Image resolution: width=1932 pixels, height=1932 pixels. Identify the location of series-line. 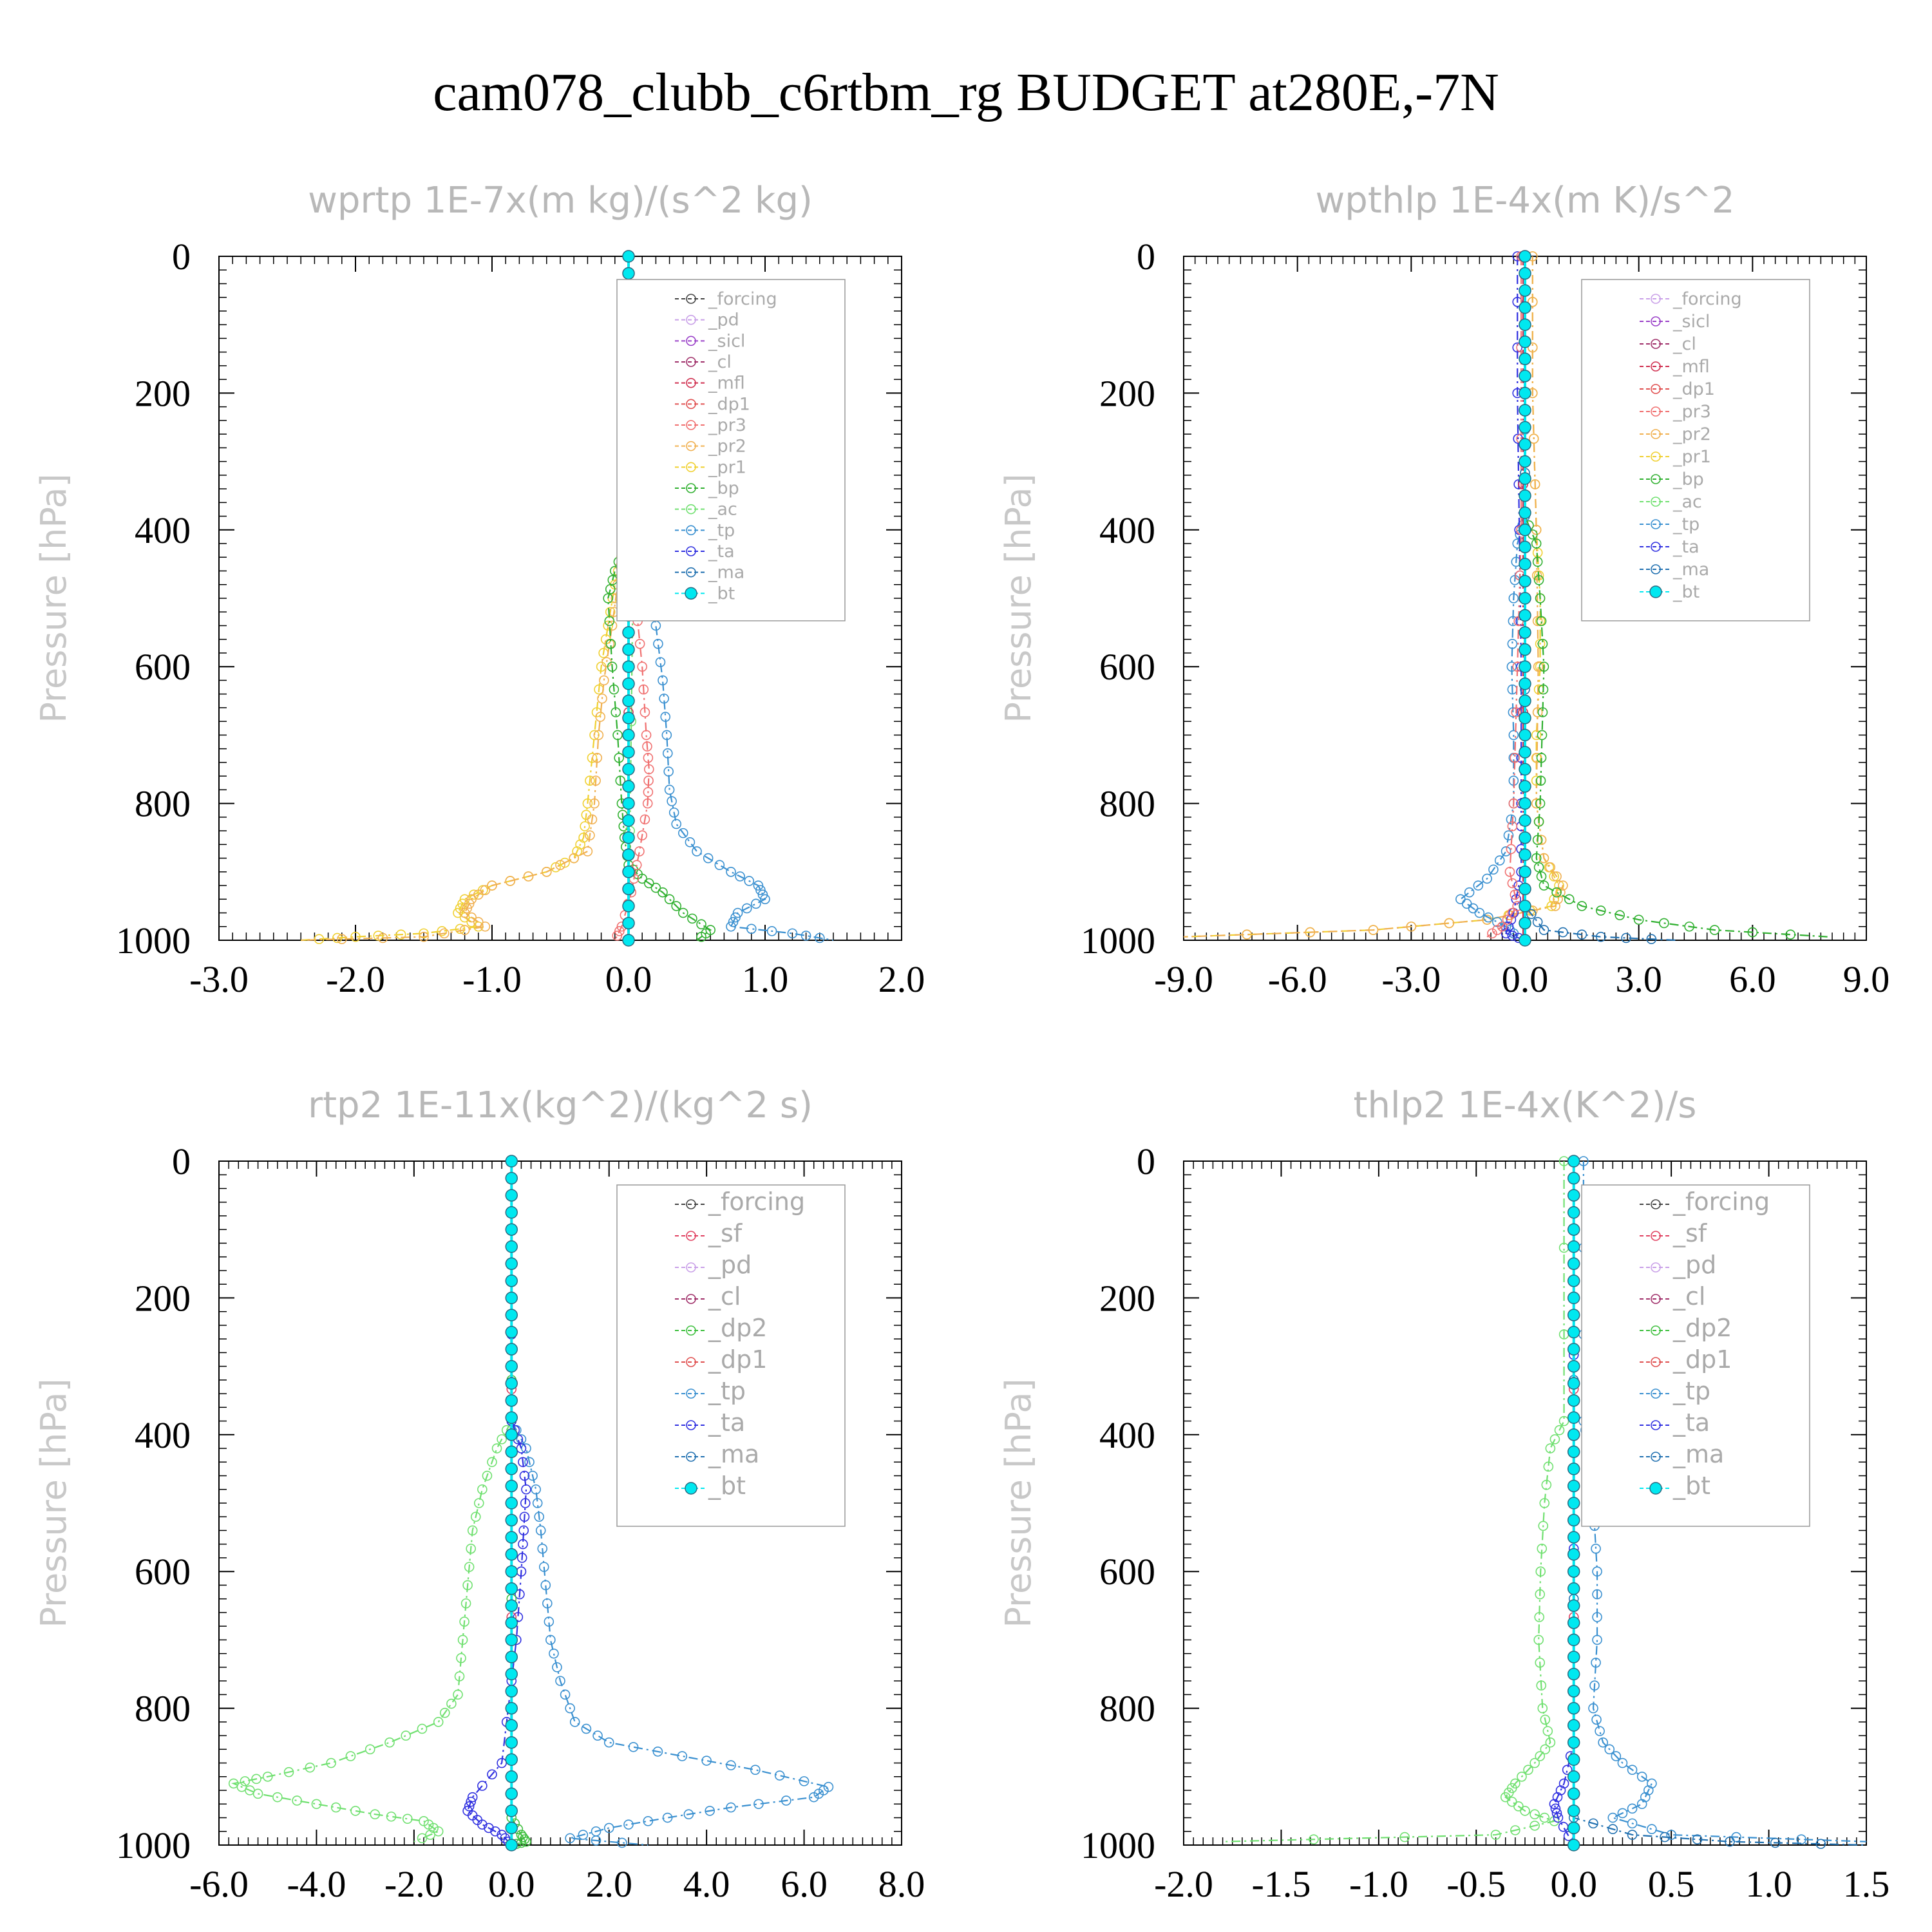
(1676, 597).